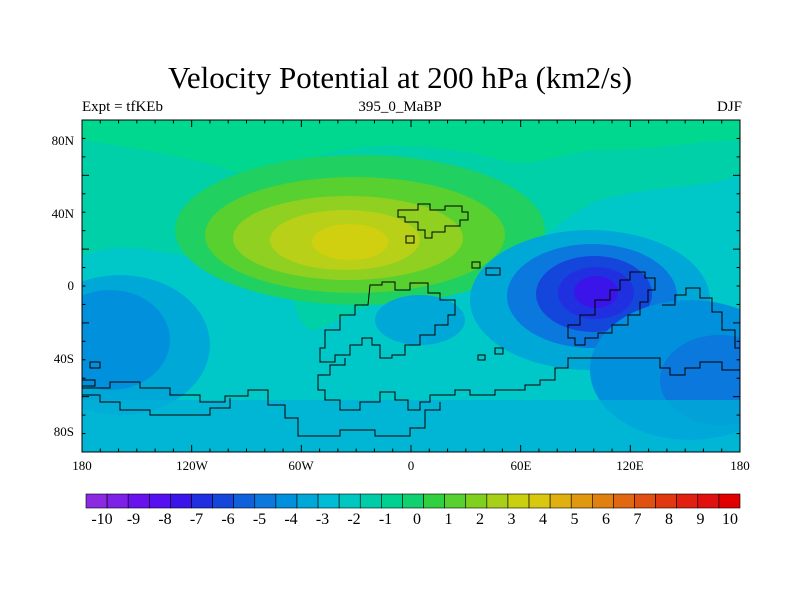  What do you see at coordinates (606, 519) in the screenshot?
I see `colorbar-label: 6` at bounding box center [606, 519].